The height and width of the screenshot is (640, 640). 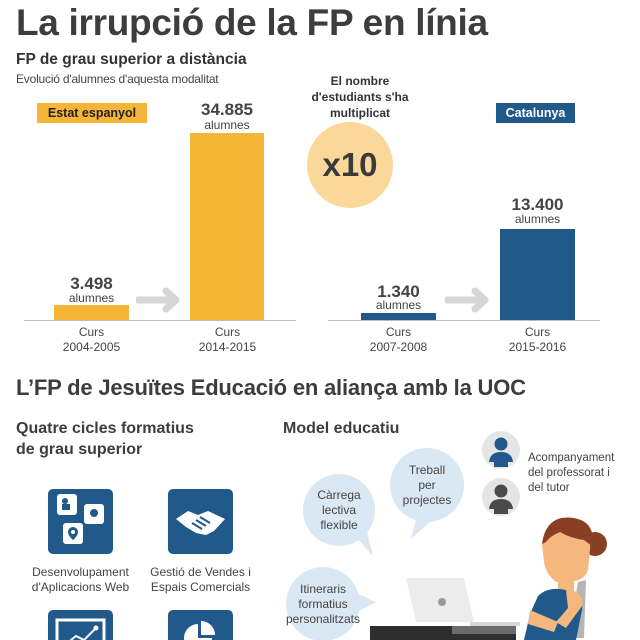 I want to click on x-label-years: 2007-2008, so click(x=398, y=347).